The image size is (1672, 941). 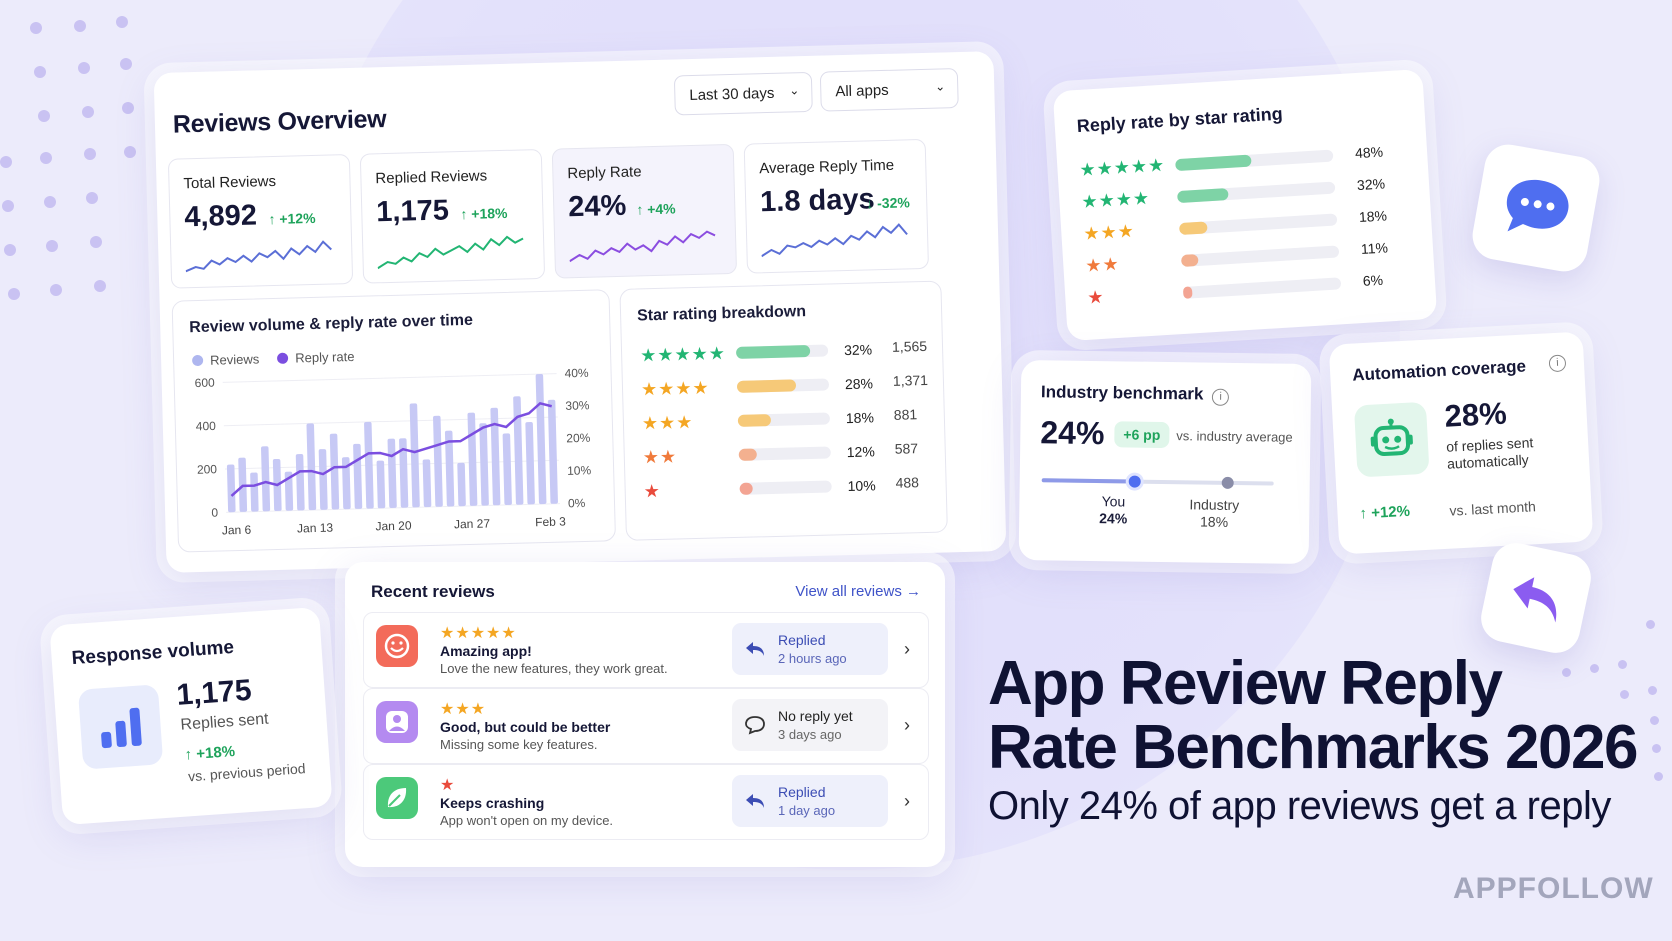 What do you see at coordinates (656, 209) in the screenshot?
I see `kpi-change: ↑ +4%` at bounding box center [656, 209].